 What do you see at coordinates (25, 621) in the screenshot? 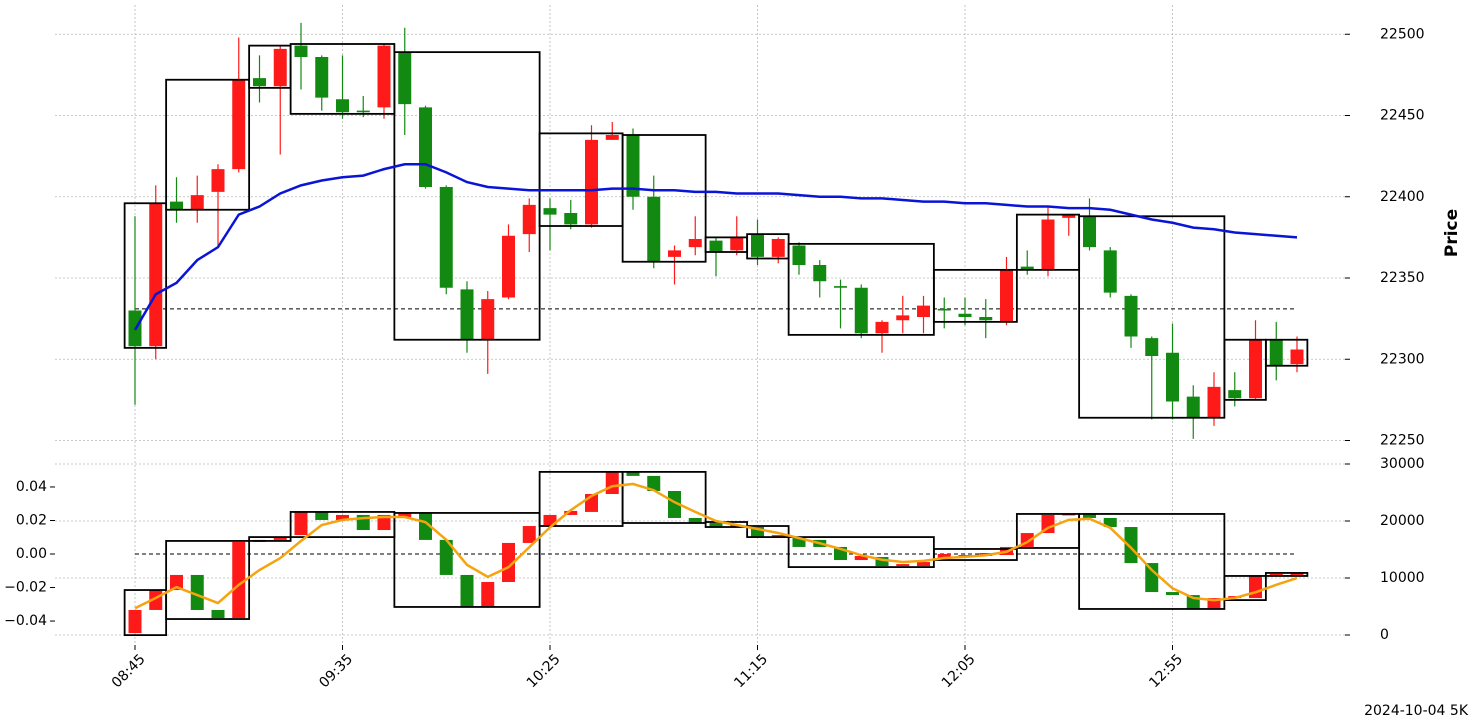
I see `y-tick-label: −0.04` at bounding box center [25, 621].